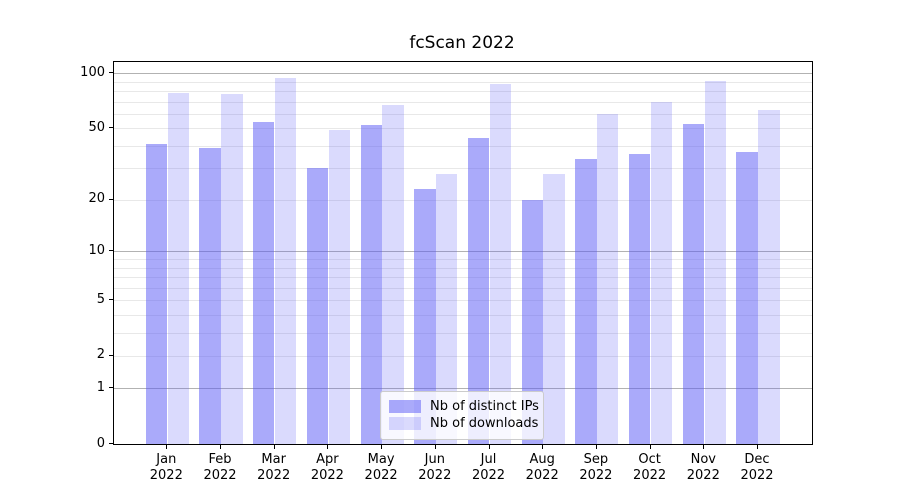 Image resolution: width=900 pixels, height=500 pixels. I want to click on legend-label-distinct-ips: Nb of distinct IPs, so click(484, 406).